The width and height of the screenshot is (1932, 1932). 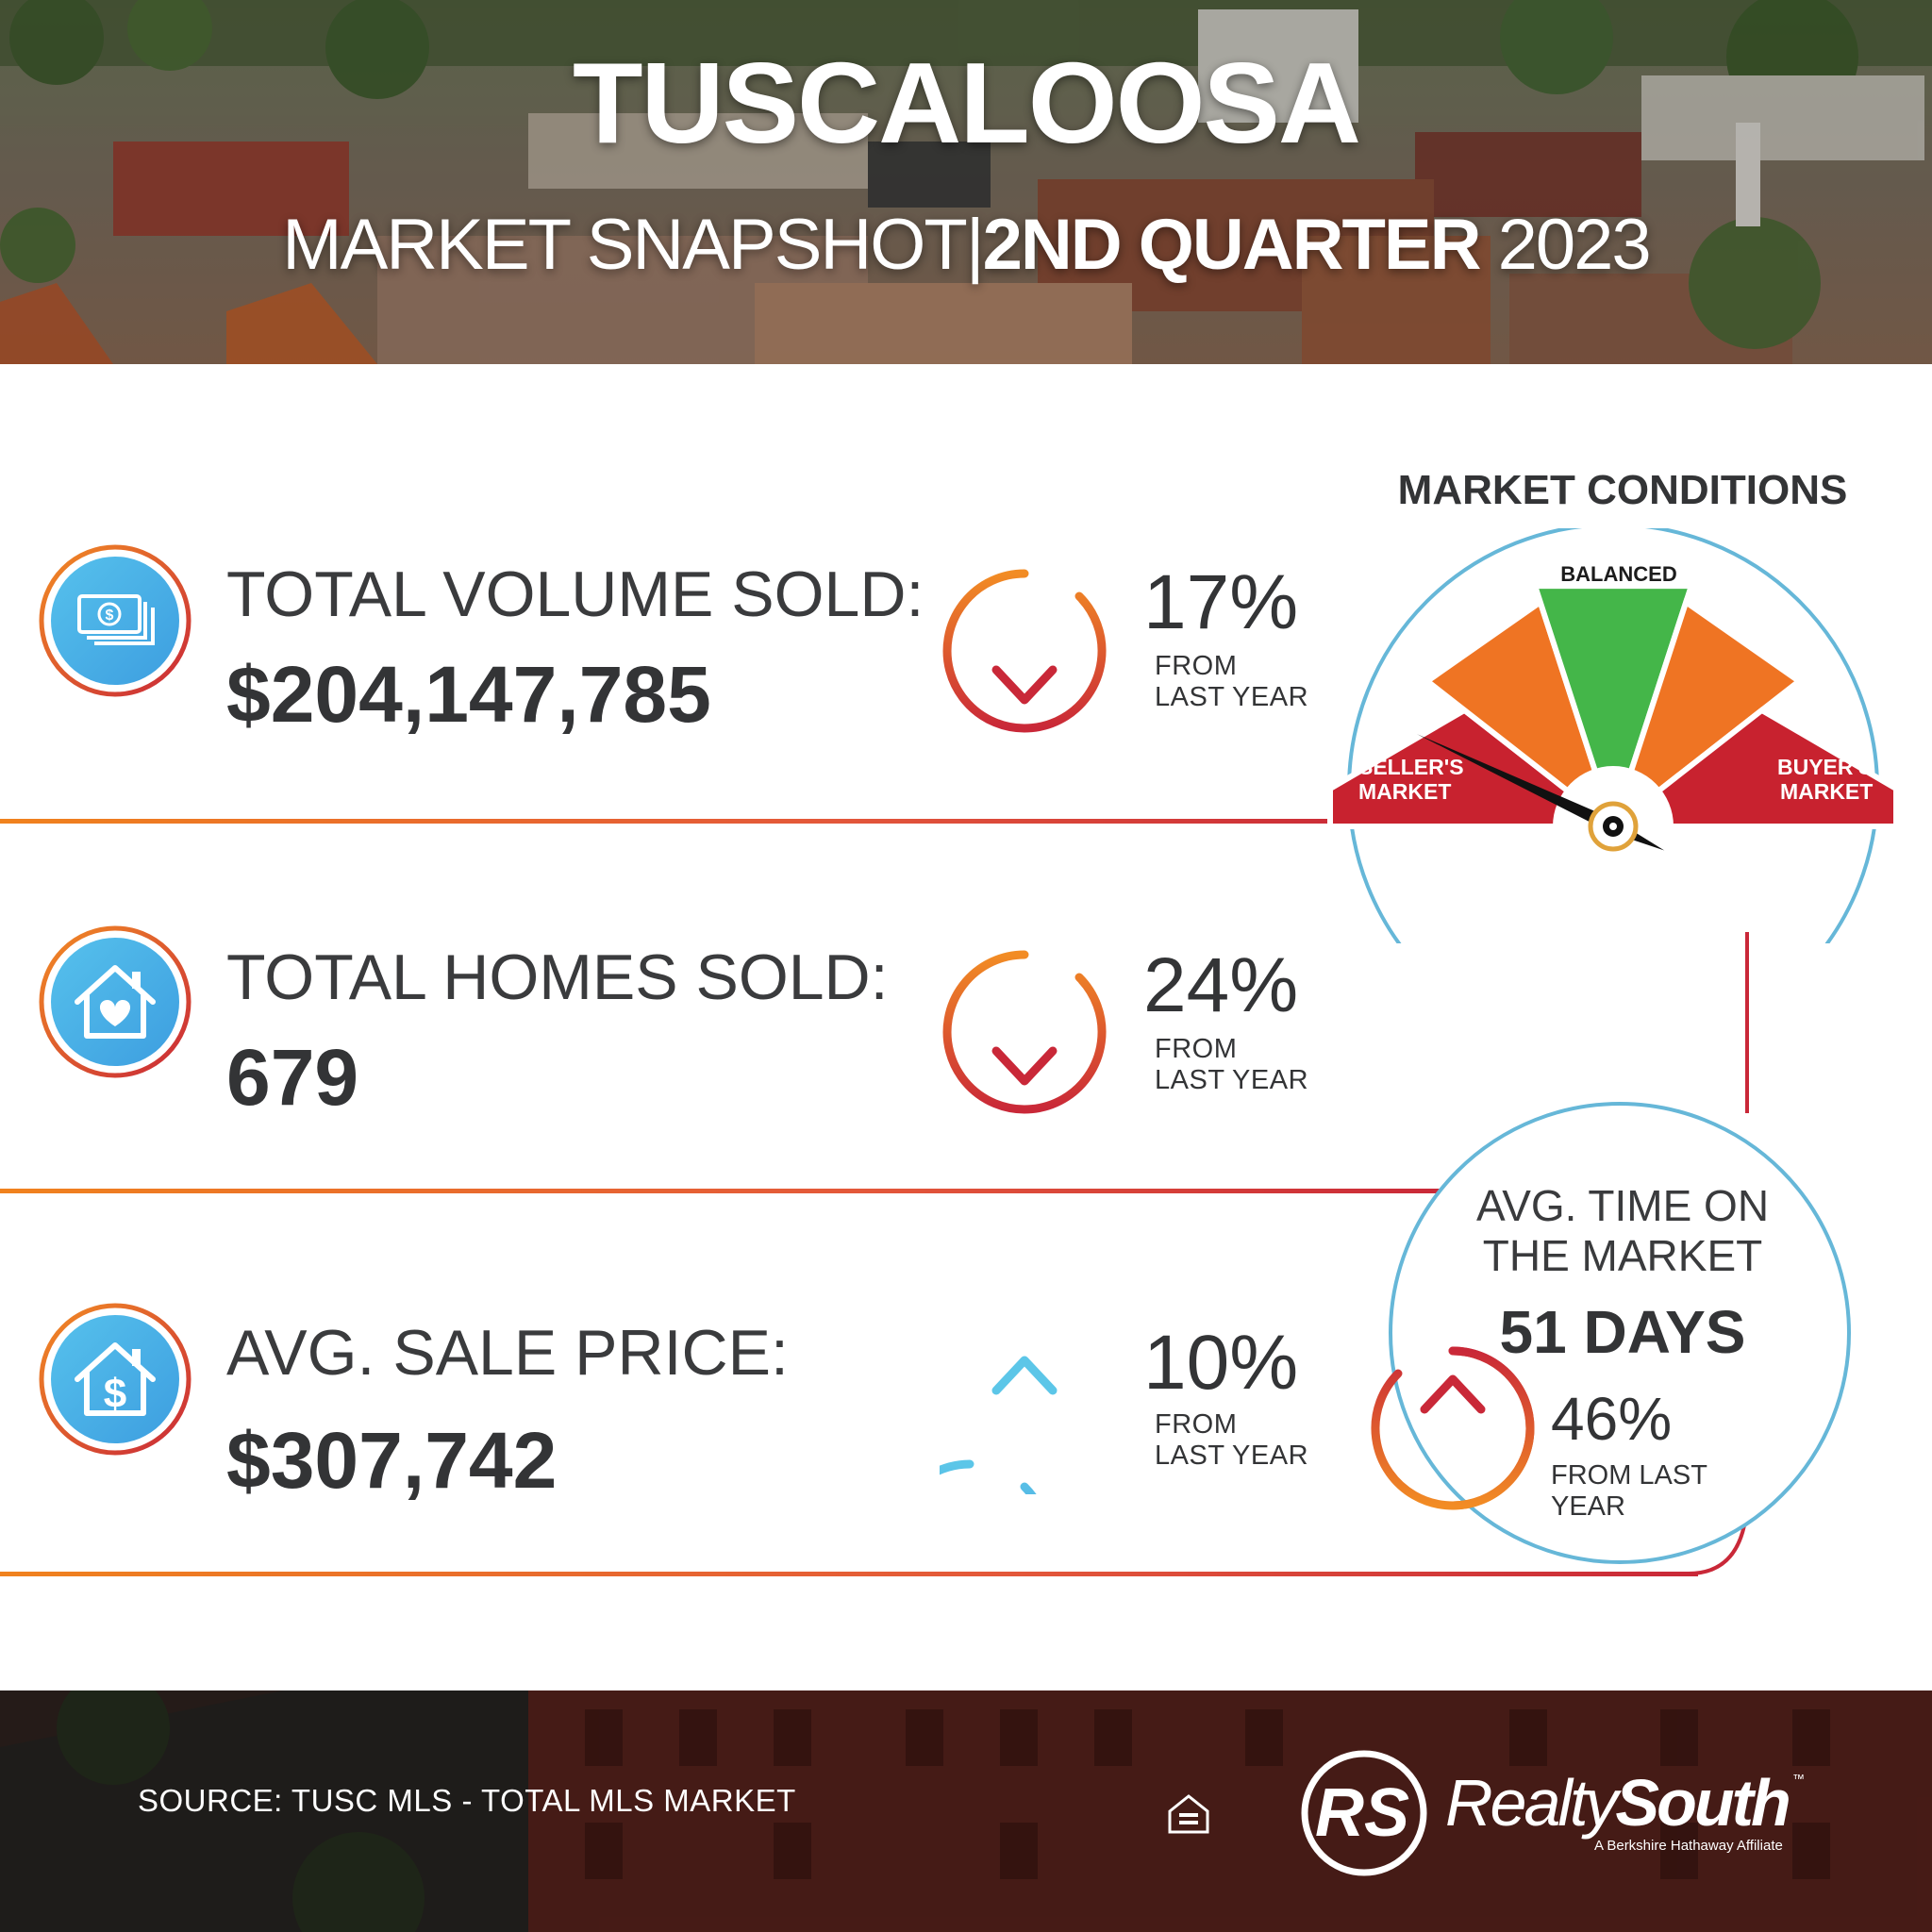 I want to click on time-on-market-title-line1: AVG. TIME ON, so click(x=1623, y=1206).